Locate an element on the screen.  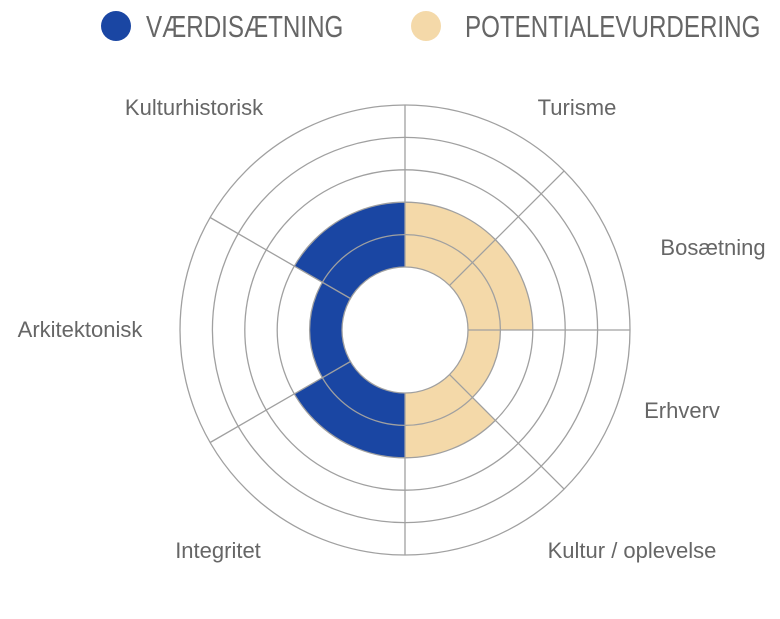
sector-bosætning is located at coordinates (491, 284).